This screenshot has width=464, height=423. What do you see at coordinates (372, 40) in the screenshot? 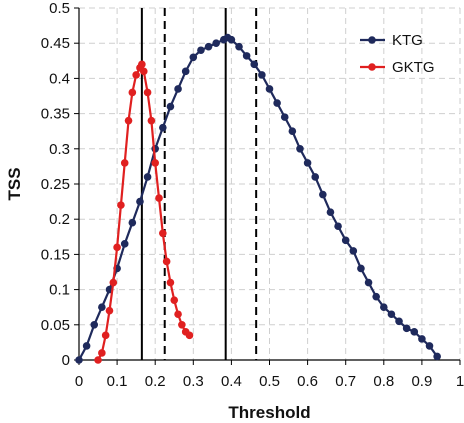
I see `ktg-legend-marker` at bounding box center [372, 40].